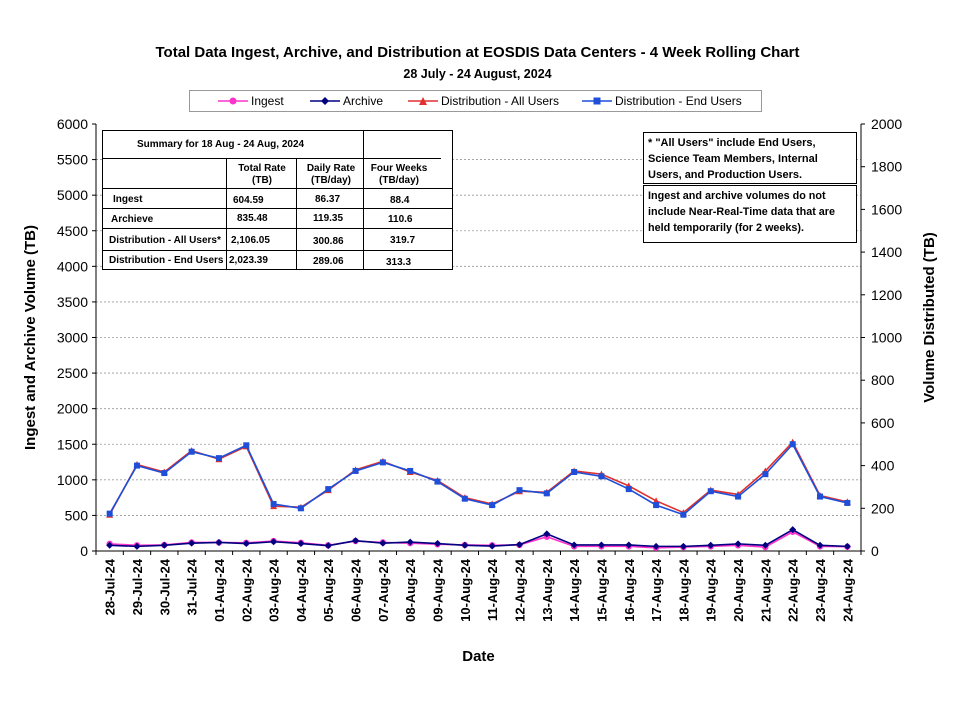 The width and height of the screenshot is (955, 714). Describe the element at coordinates (219, 590) in the screenshot. I see `x-tick-label: 01-Aug-24` at that location.